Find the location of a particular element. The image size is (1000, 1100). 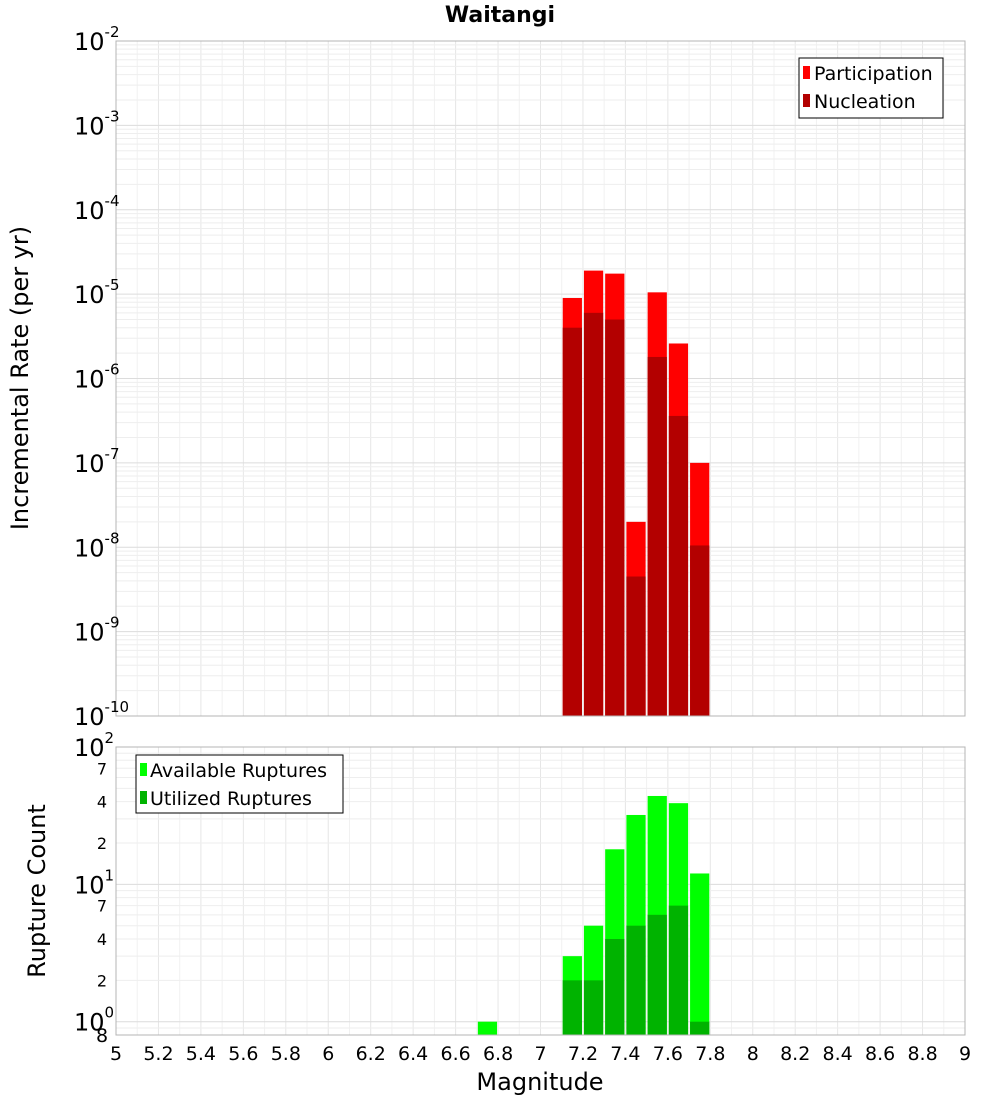

top-panel-y-ticks: 10⁻¹⁰ 10⁻⁹ 10⁻⁸ 10⁻⁷ 10⁻⁶ 10⁻⁵ 10⁻⁴ 10⁻³ 10⁻² is located at coordinates (101, 377).